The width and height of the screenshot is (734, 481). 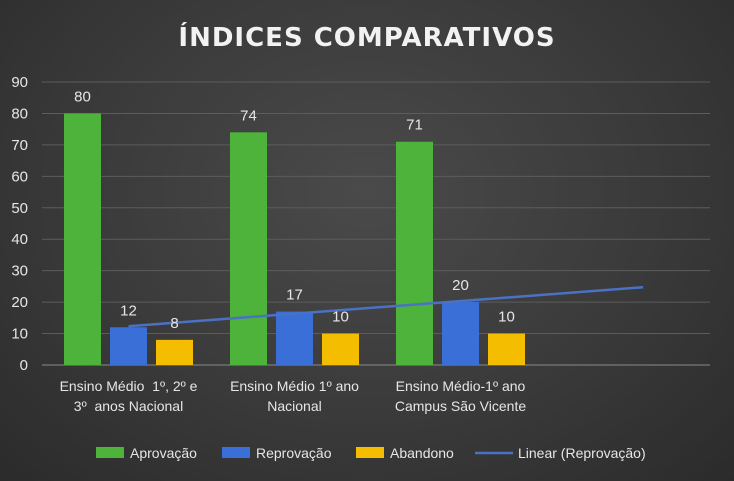 What do you see at coordinates (128, 406) in the screenshot?
I see `x-category-label: 3º anos Nacional` at bounding box center [128, 406].